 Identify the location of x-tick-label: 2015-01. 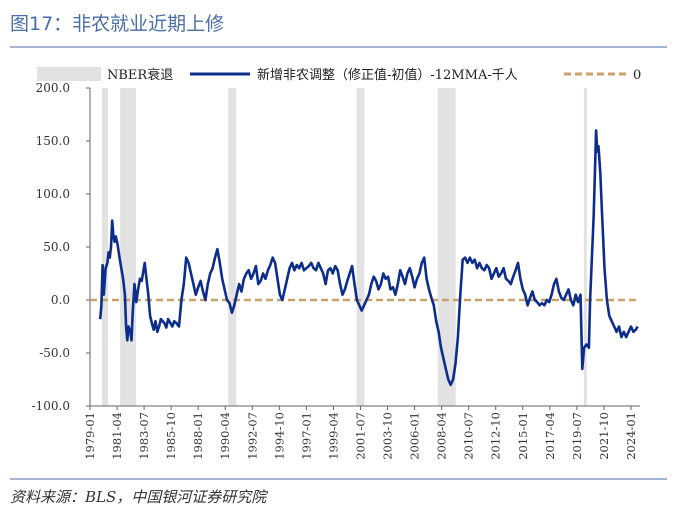
(523, 436).